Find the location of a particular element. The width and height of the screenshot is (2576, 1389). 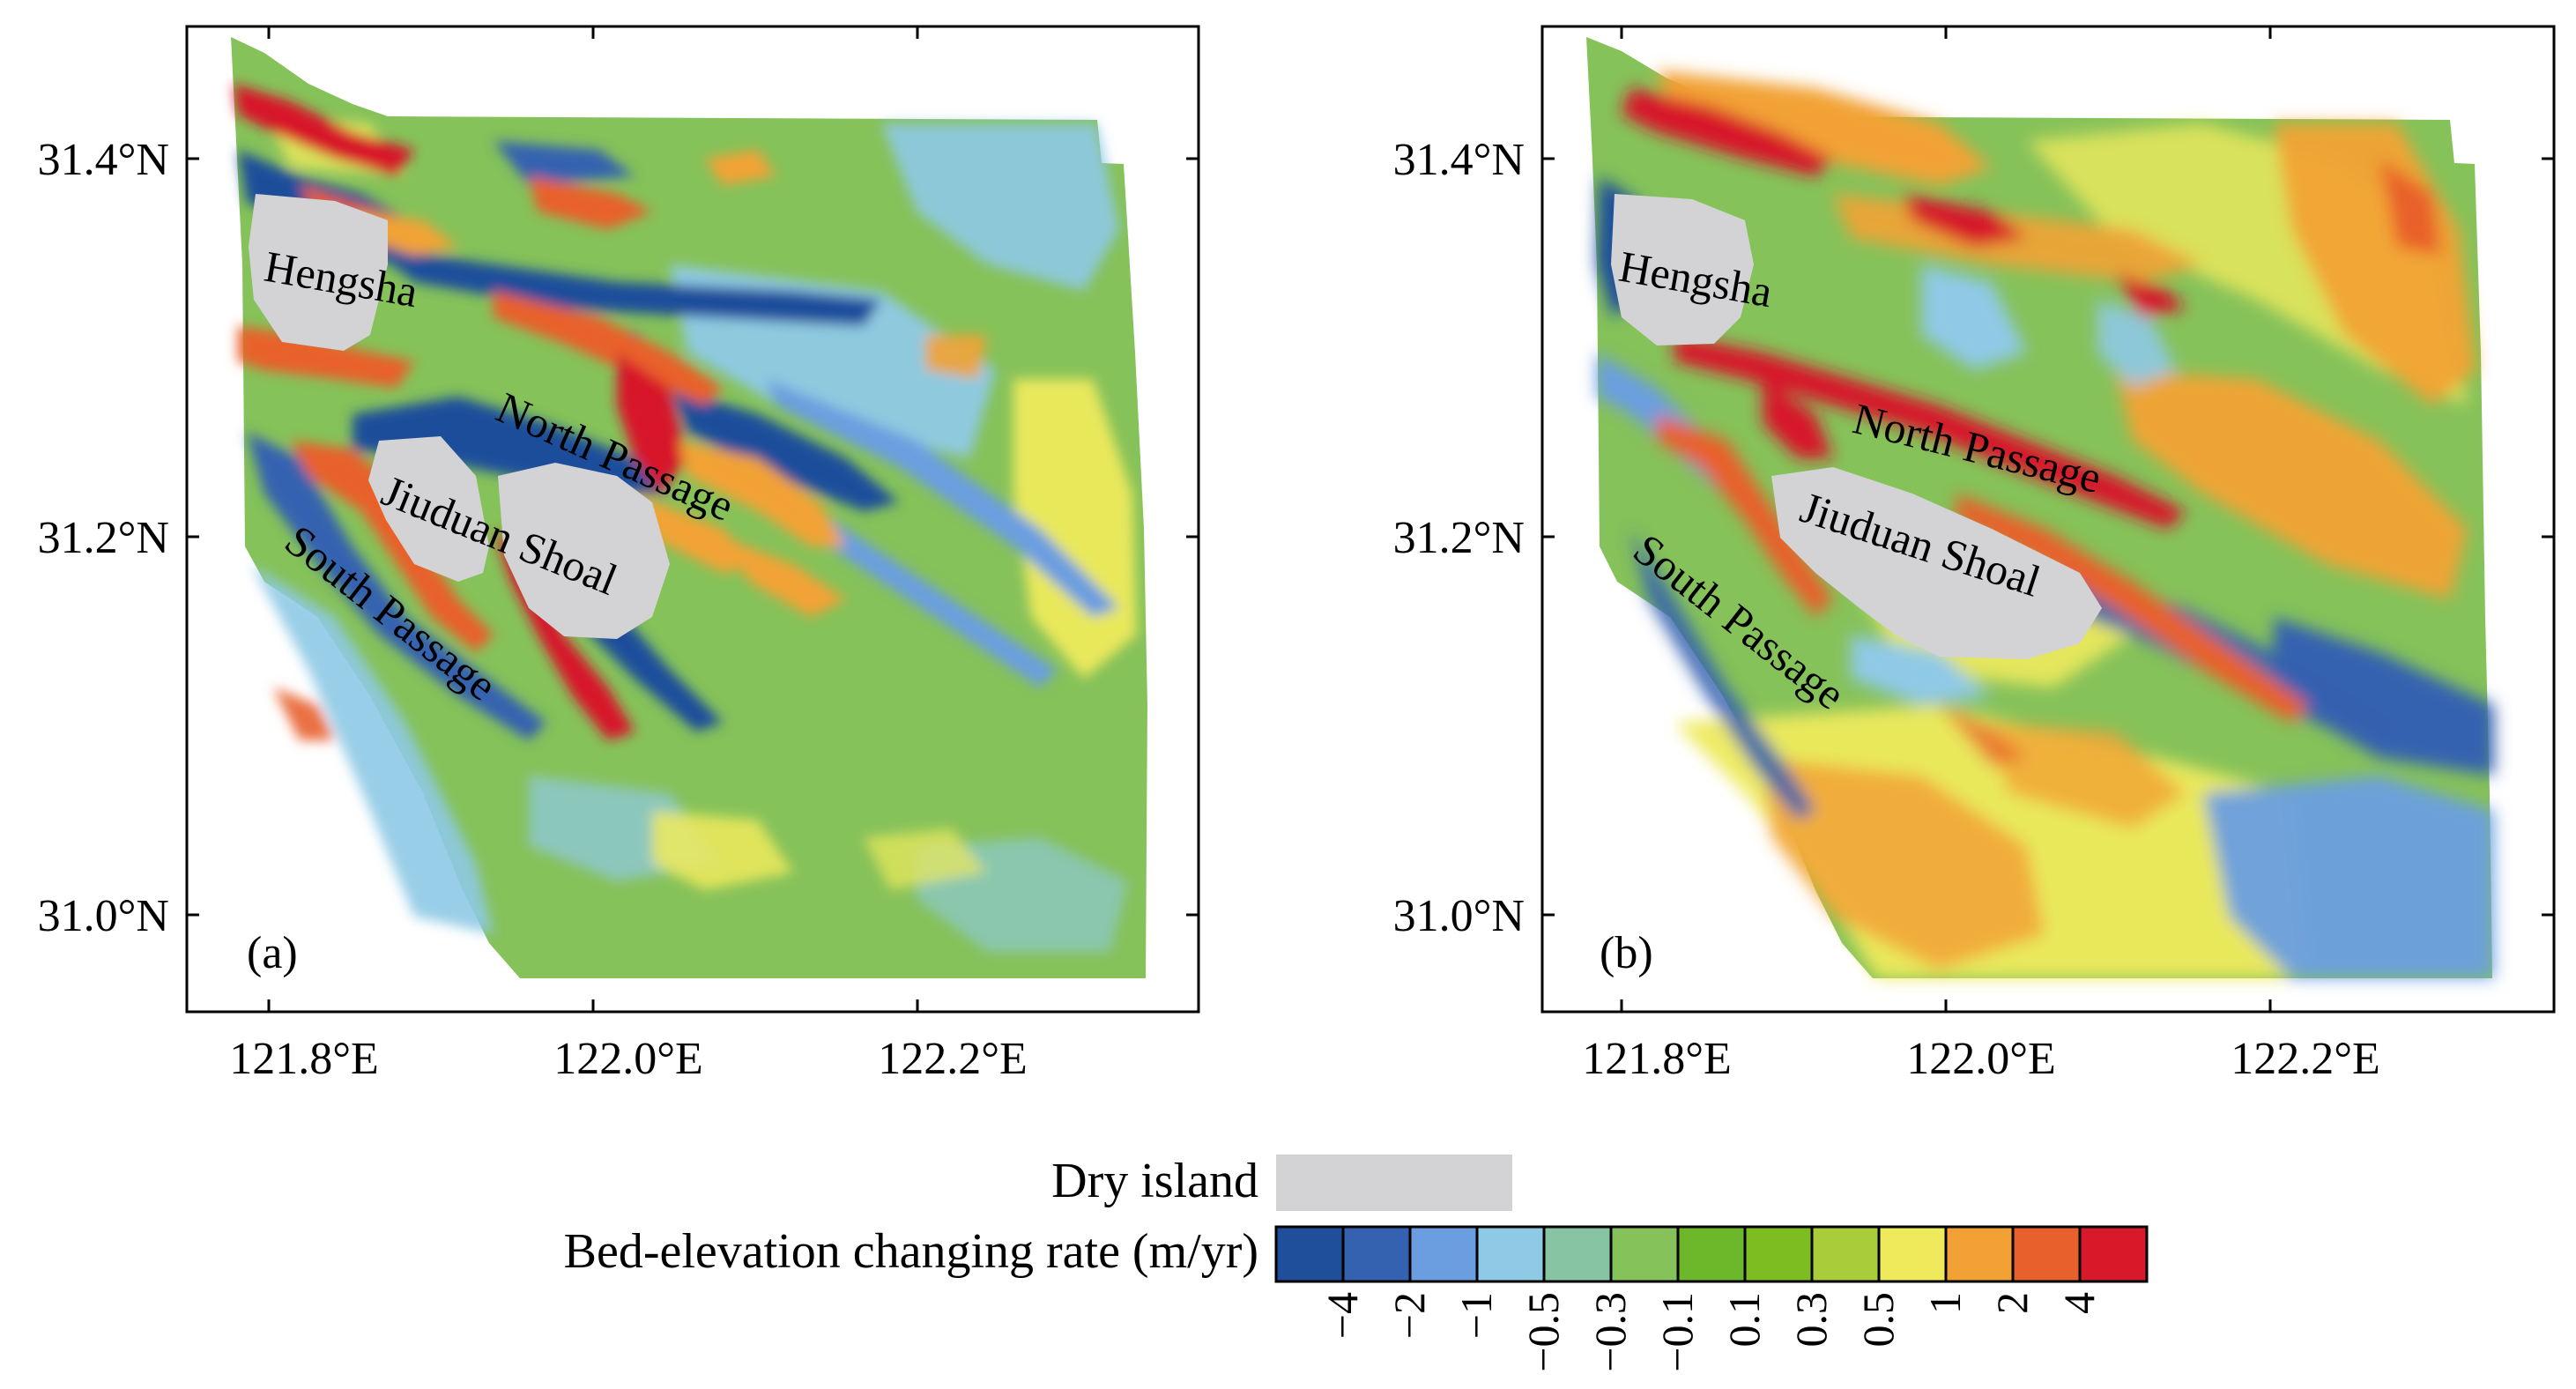

colorbar is located at coordinates (1711, 1254).